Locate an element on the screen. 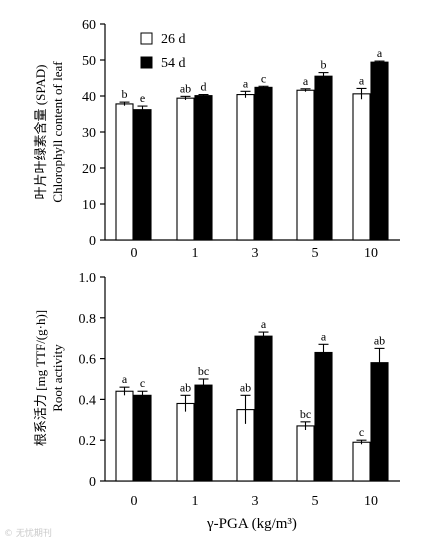 The image size is (439, 541). legend-swatch-26d is located at coordinates (146, 38).